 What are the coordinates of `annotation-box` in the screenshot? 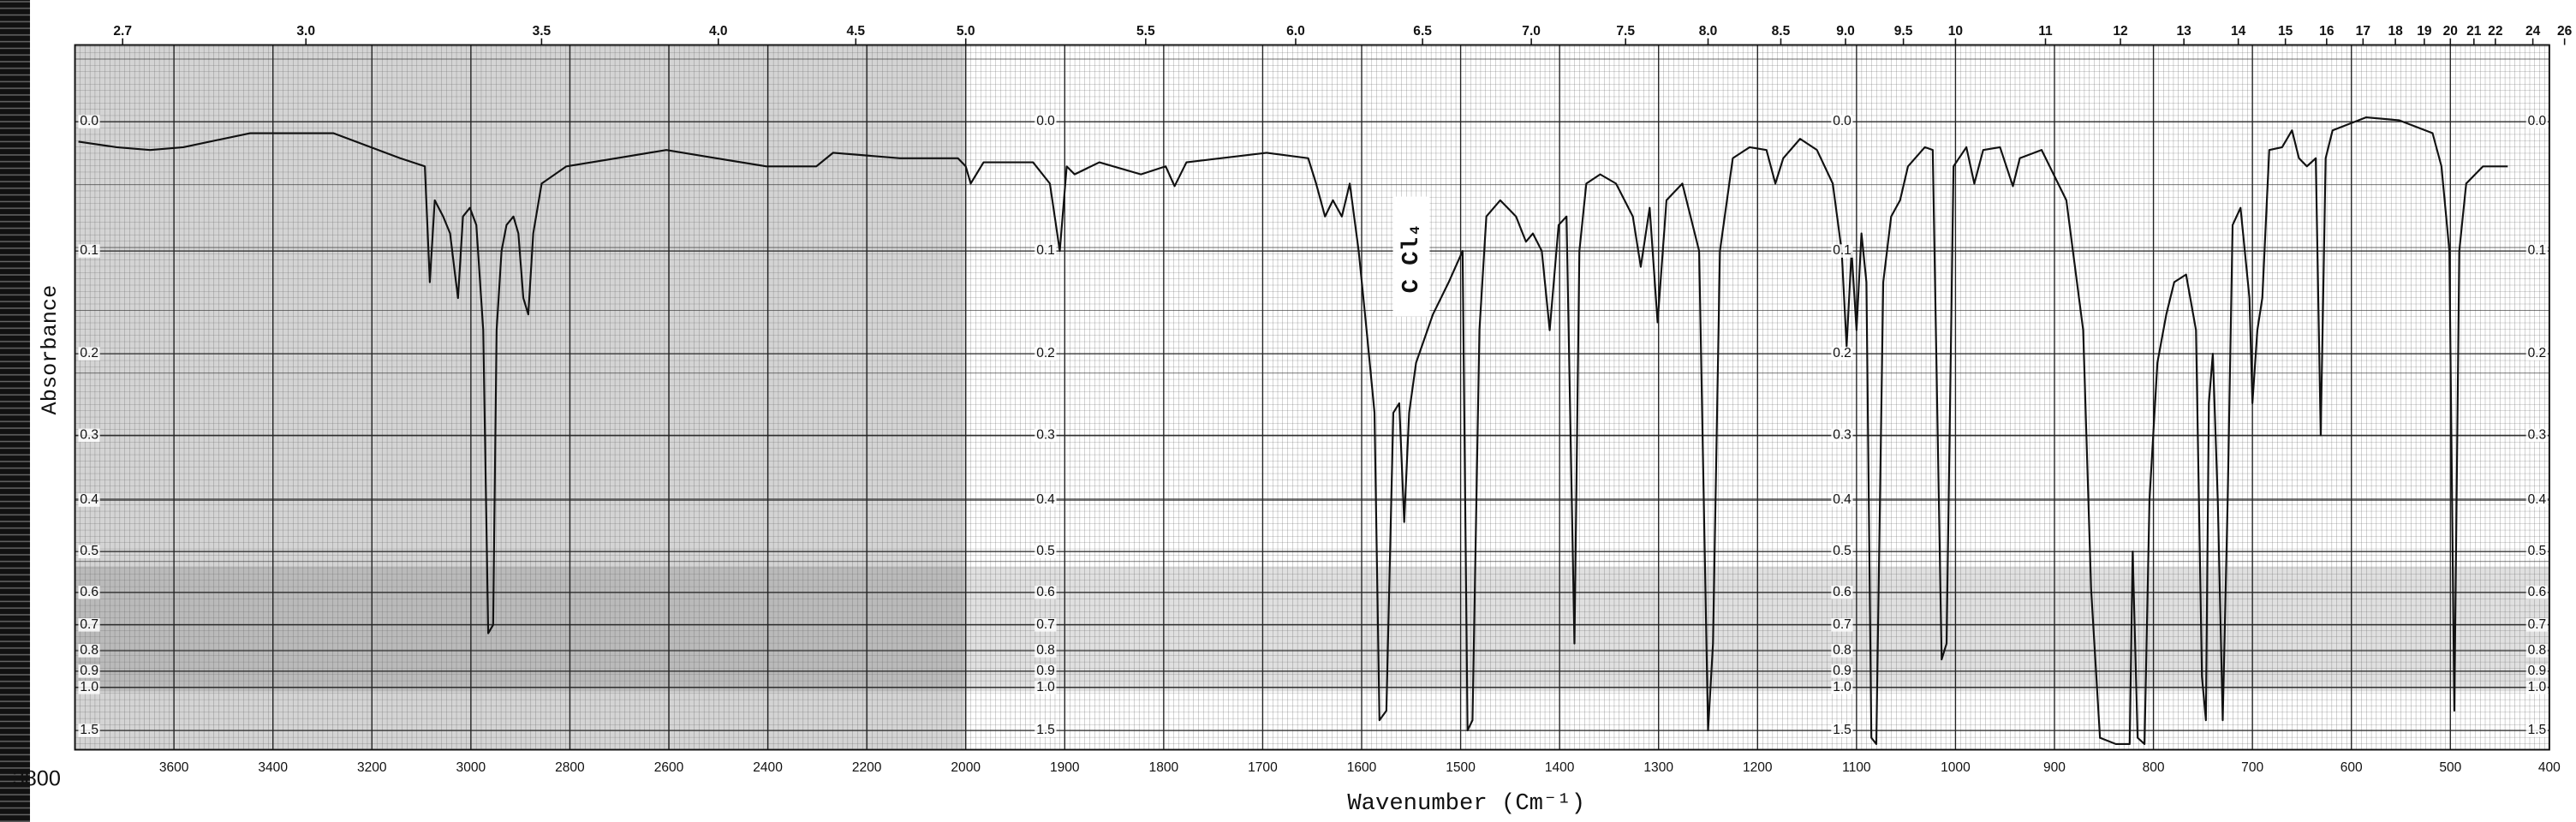 It's located at (1411, 256).